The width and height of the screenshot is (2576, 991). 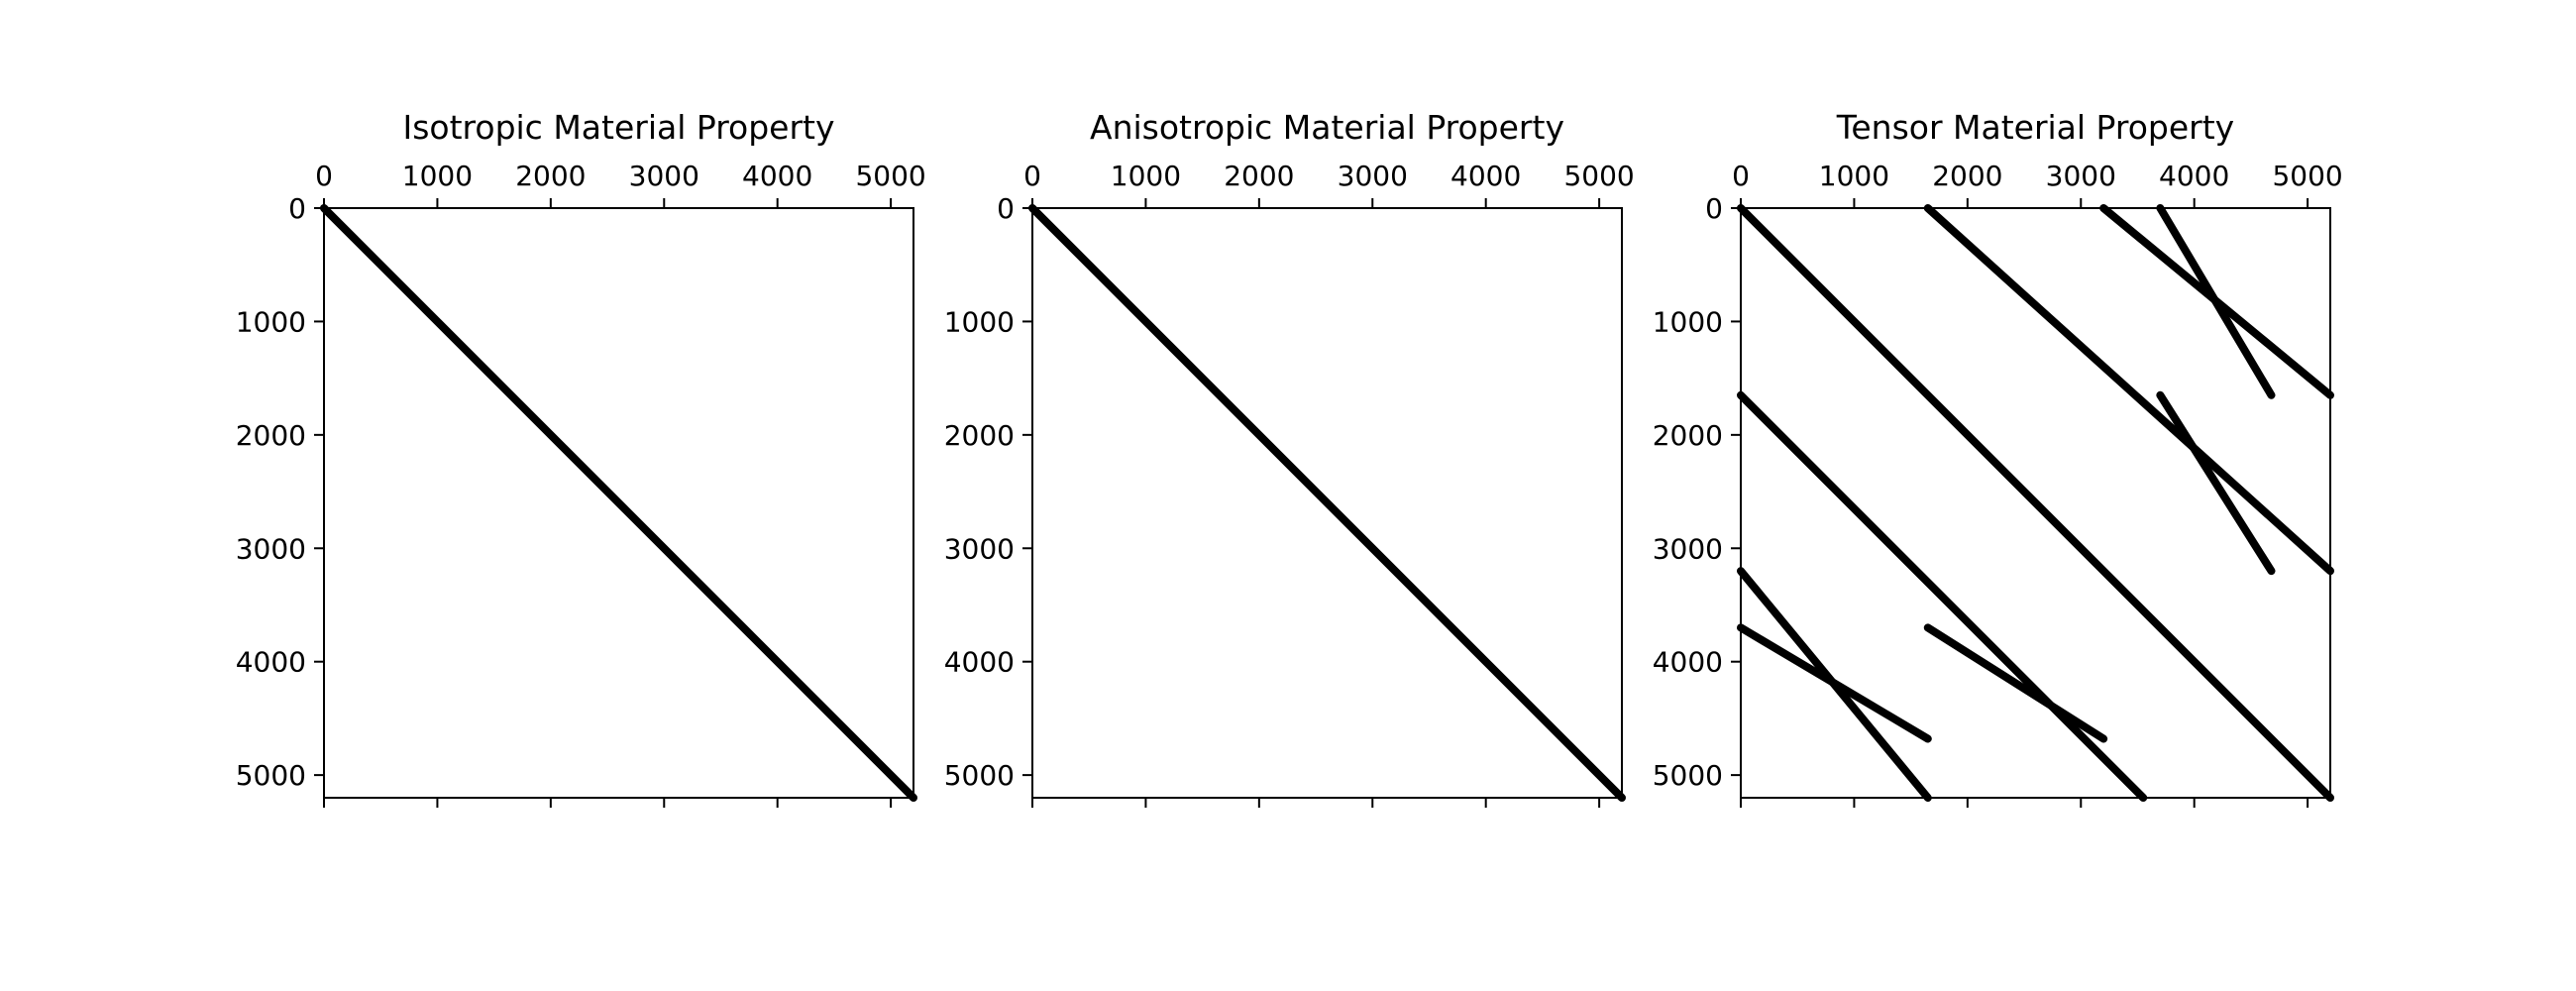 I want to click on chart-title: Tensor Material Property, so click(x=2035, y=127).